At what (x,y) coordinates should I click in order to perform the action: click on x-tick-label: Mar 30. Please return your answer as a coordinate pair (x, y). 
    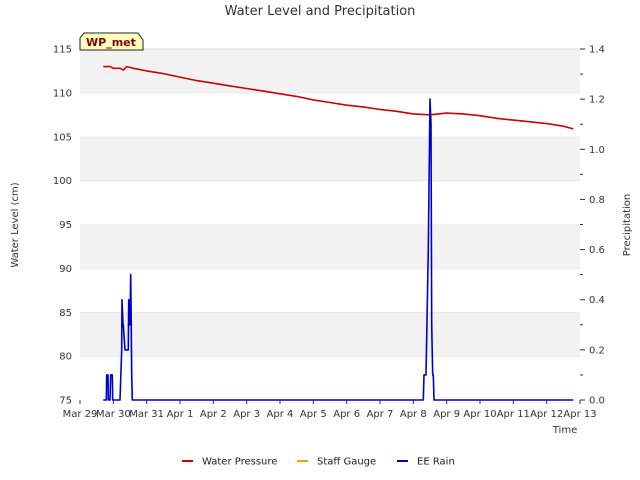
    Looking at the image, I should click on (113, 414).